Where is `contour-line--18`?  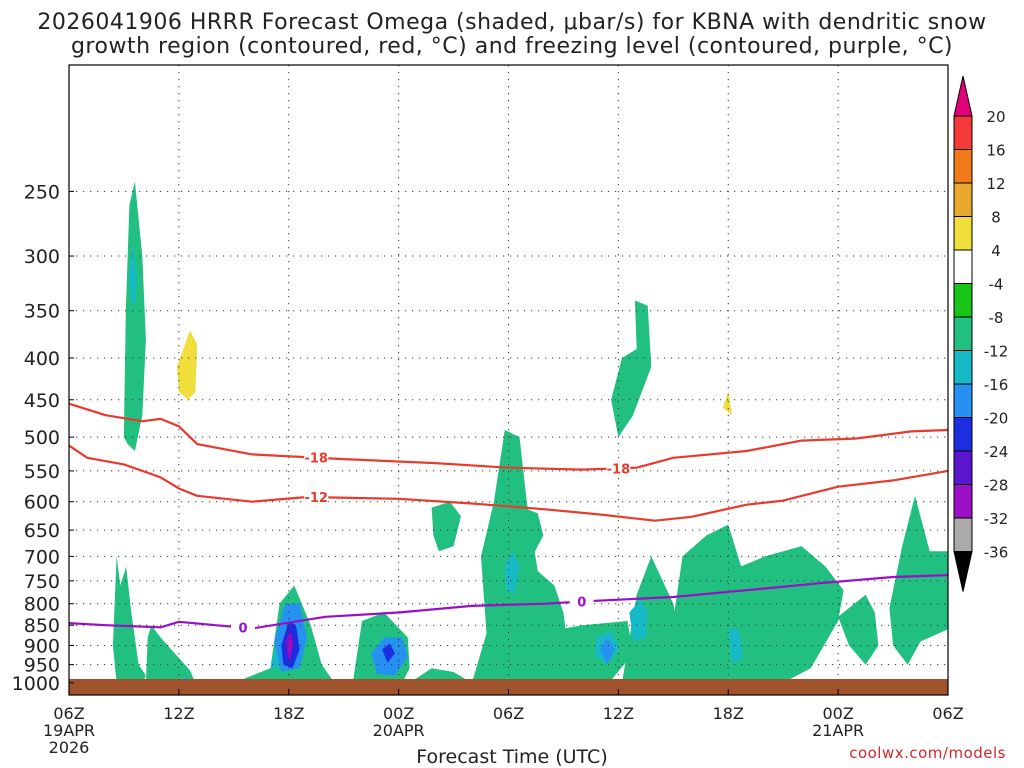 contour-line--18 is located at coordinates (508, 436).